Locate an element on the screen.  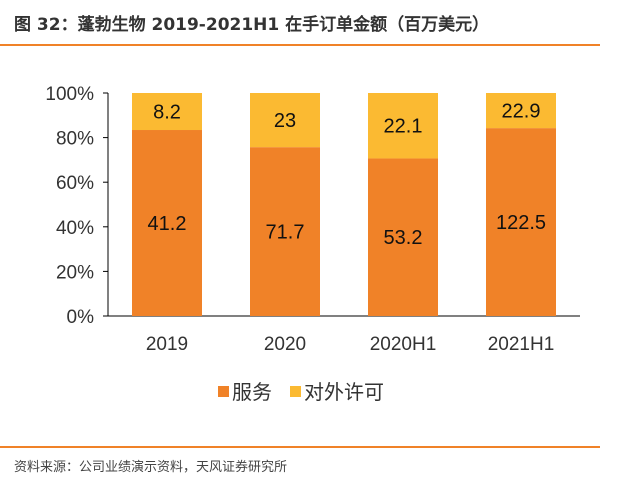
figure-title: 图 32：蓬勃生物 2019-2021H1 在手订单金额（百万美元） is located at coordinates (252, 25).